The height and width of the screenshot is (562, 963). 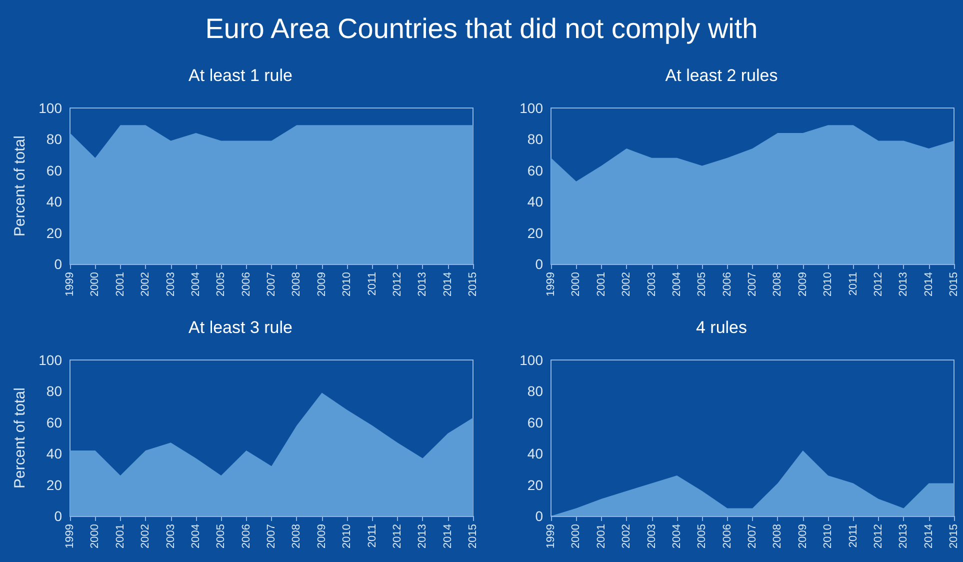 What do you see at coordinates (240, 327) in the screenshot?
I see `chart-title: At least 3 rule` at bounding box center [240, 327].